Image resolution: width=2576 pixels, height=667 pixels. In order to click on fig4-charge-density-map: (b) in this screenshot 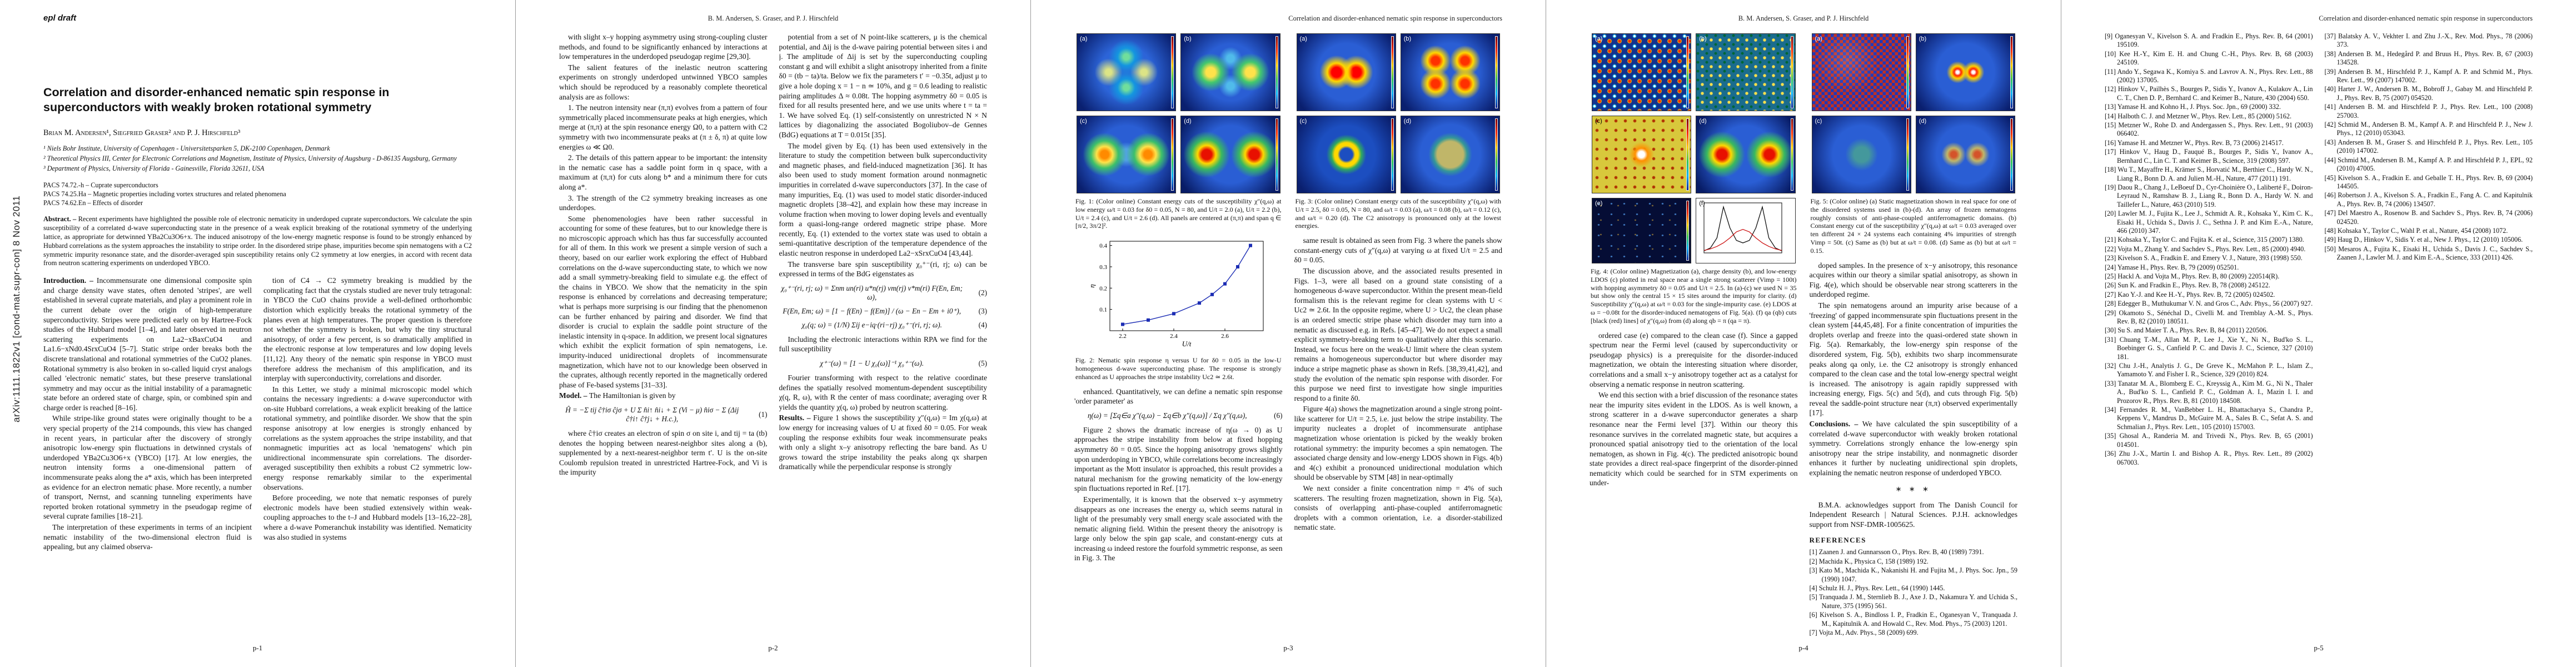, I will do `click(1746, 72)`.